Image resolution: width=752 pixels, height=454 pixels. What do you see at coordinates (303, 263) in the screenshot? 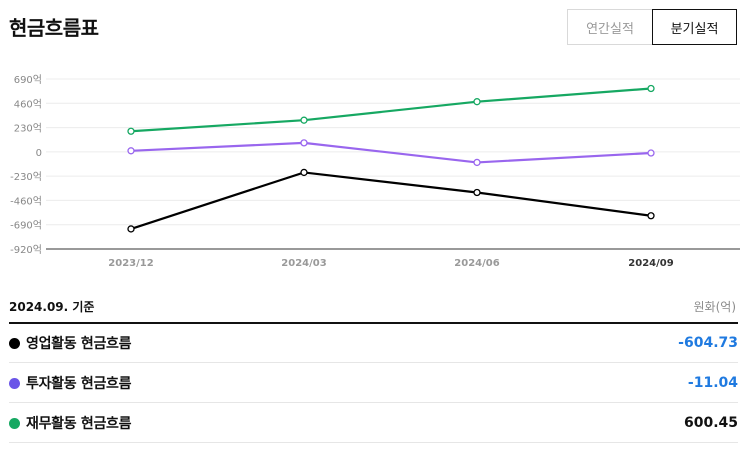
I see `x-tick-label: 2024/03` at bounding box center [303, 263].